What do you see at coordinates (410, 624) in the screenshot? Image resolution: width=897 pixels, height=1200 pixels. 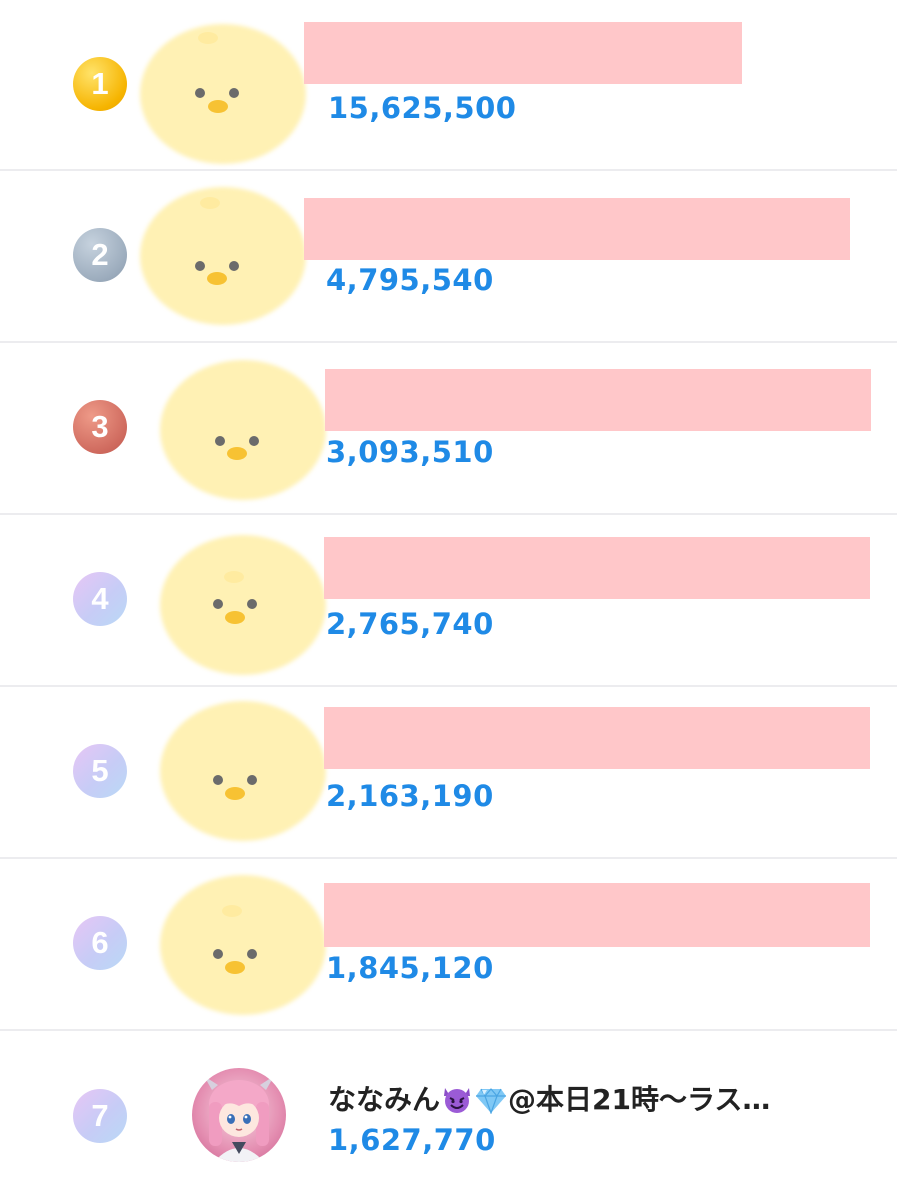 I see `score-count: 2,765,740` at bounding box center [410, 624].